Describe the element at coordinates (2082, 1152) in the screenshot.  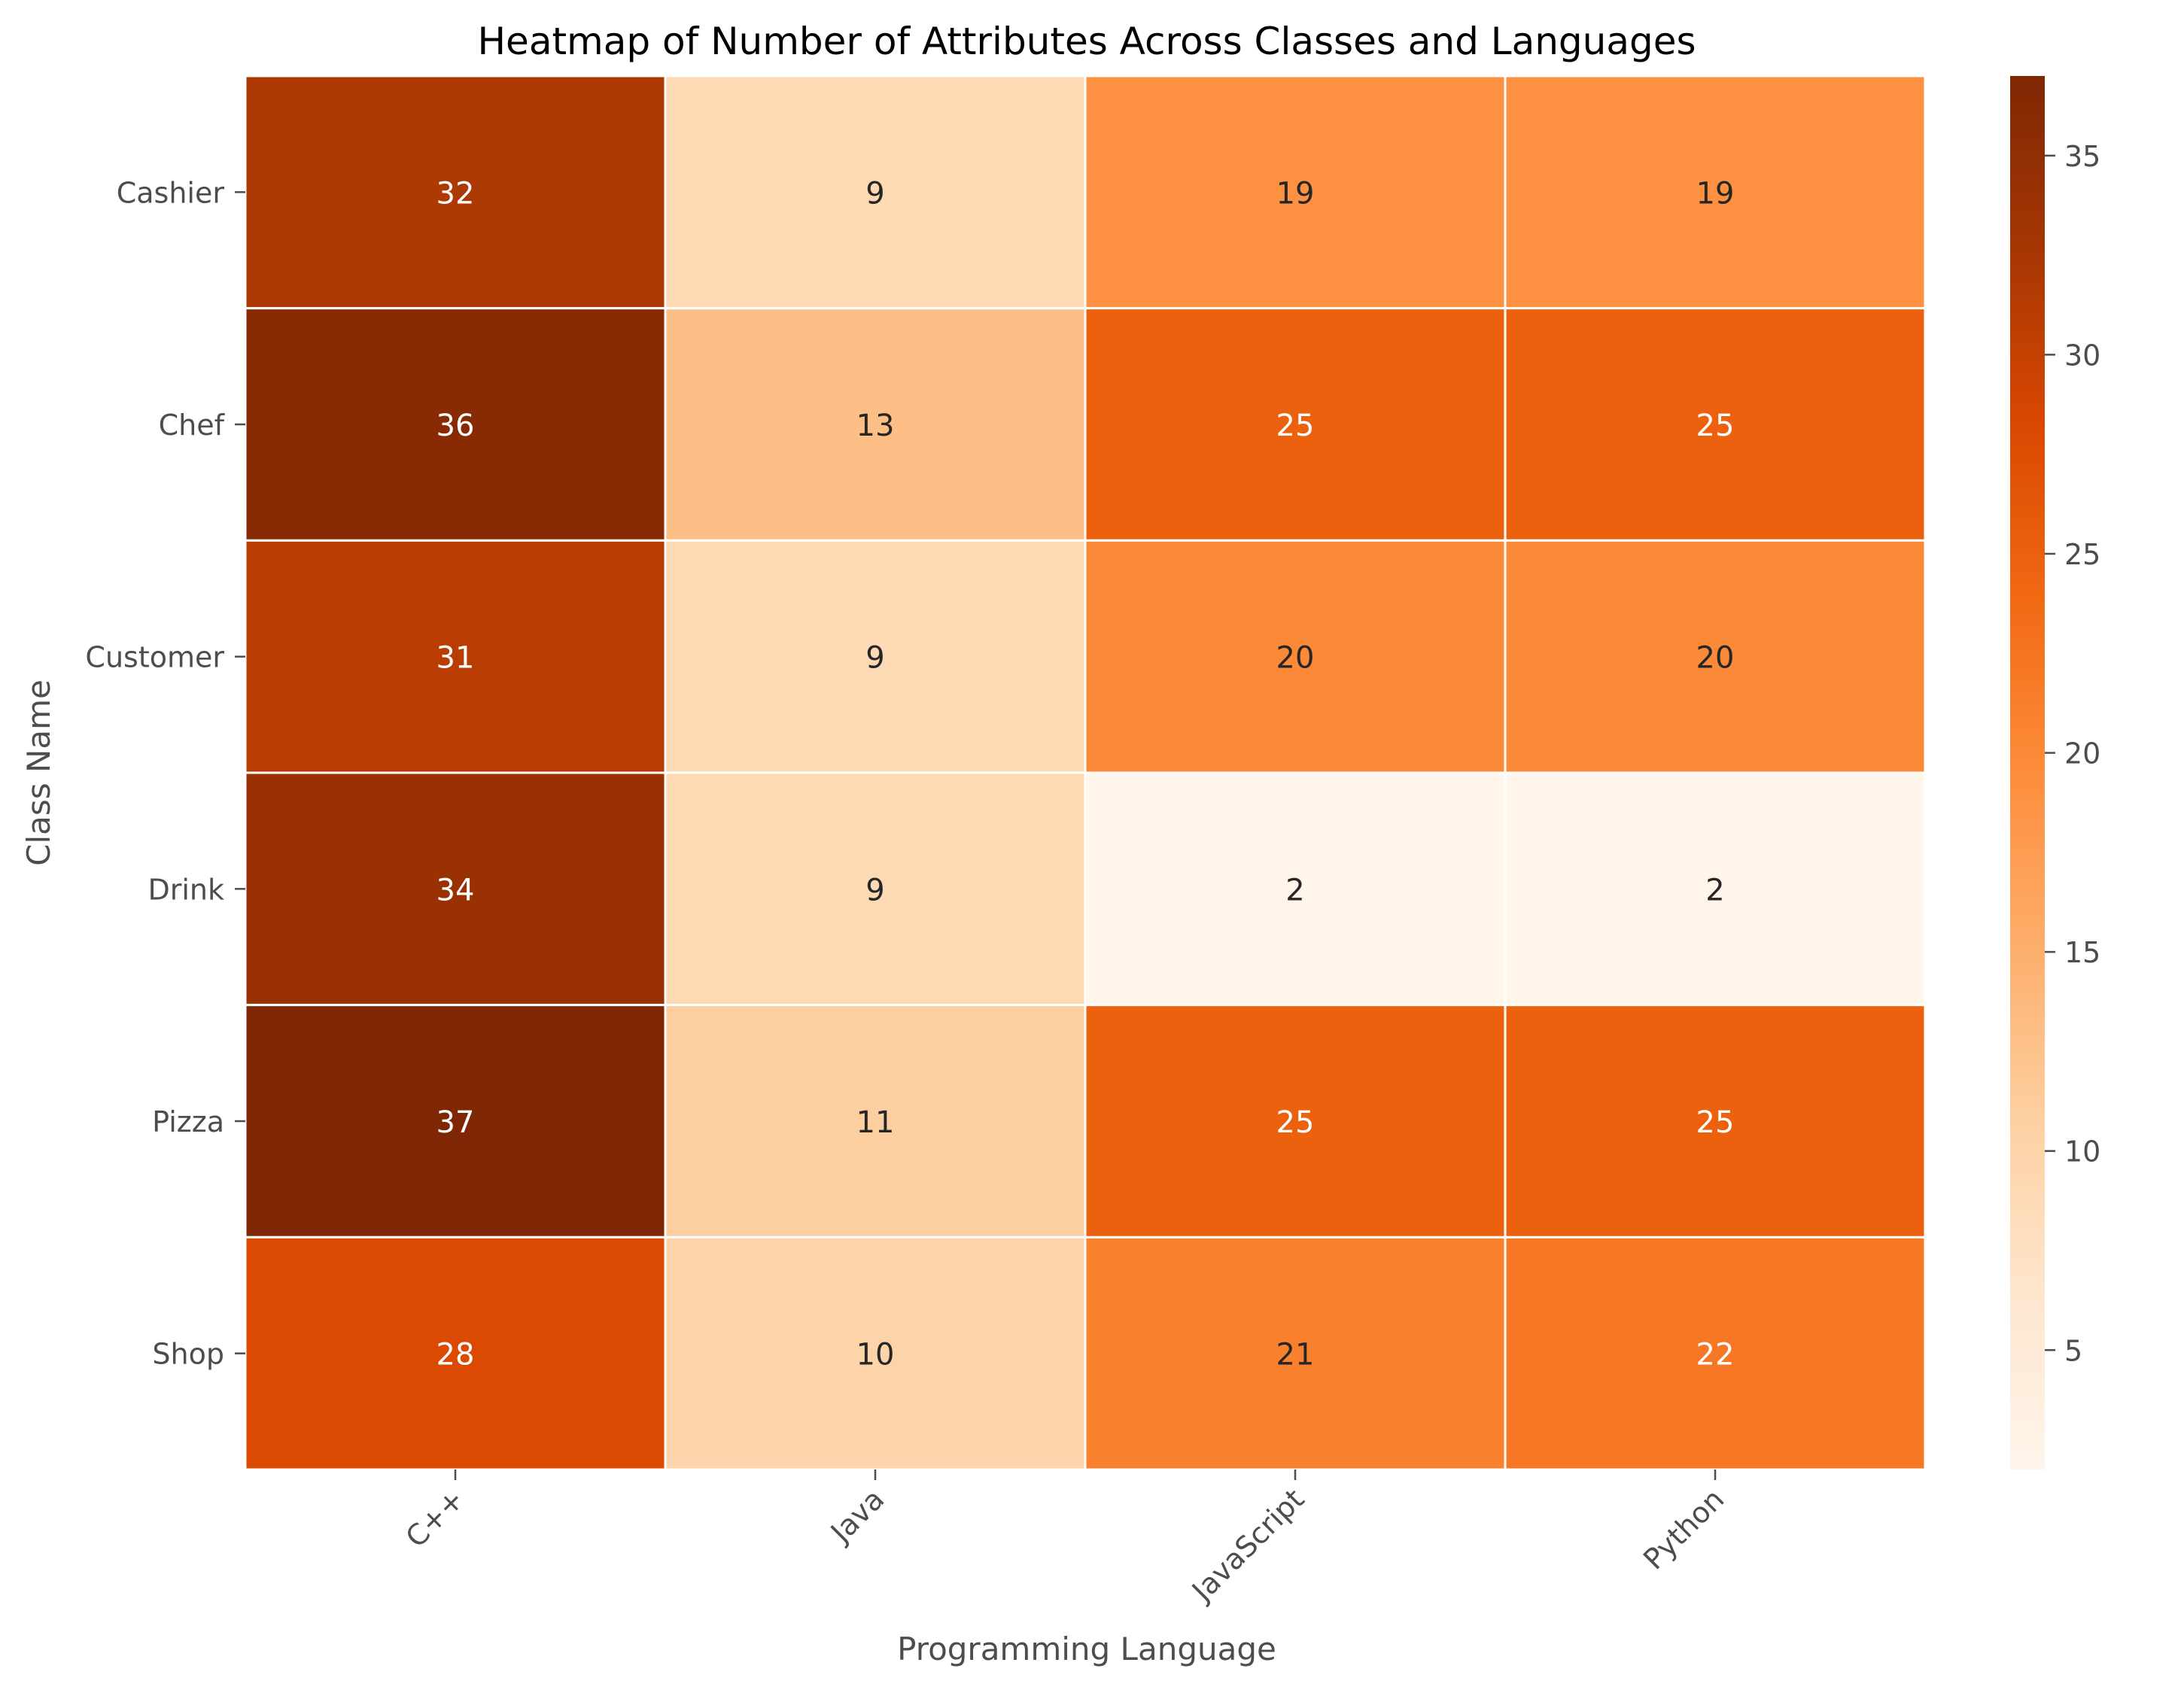
I see `colorbar-tick-label: 10` at that location.